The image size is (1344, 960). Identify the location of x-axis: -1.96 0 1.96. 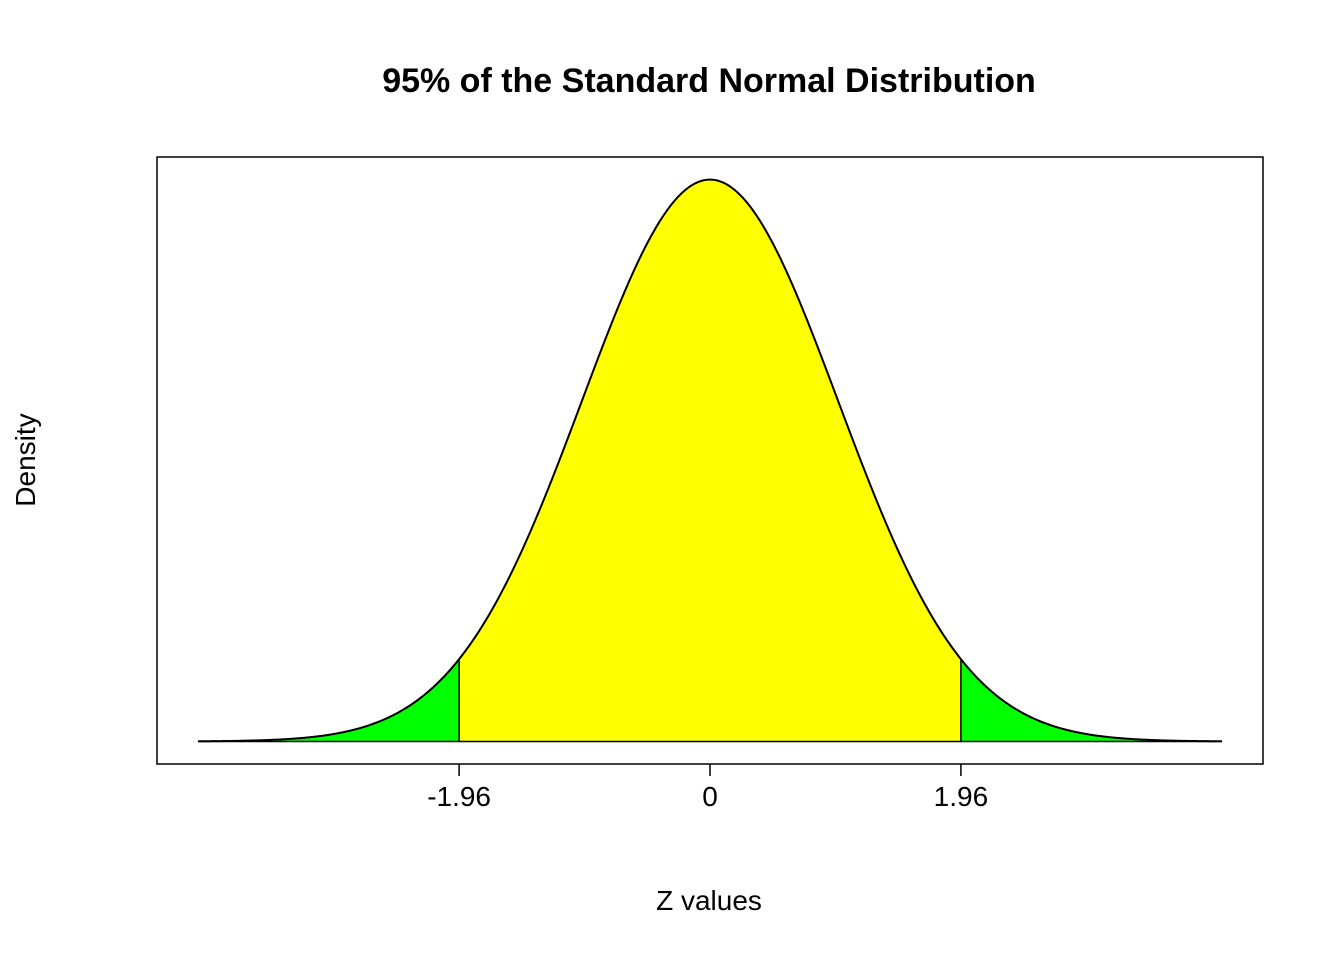
(707, 788).